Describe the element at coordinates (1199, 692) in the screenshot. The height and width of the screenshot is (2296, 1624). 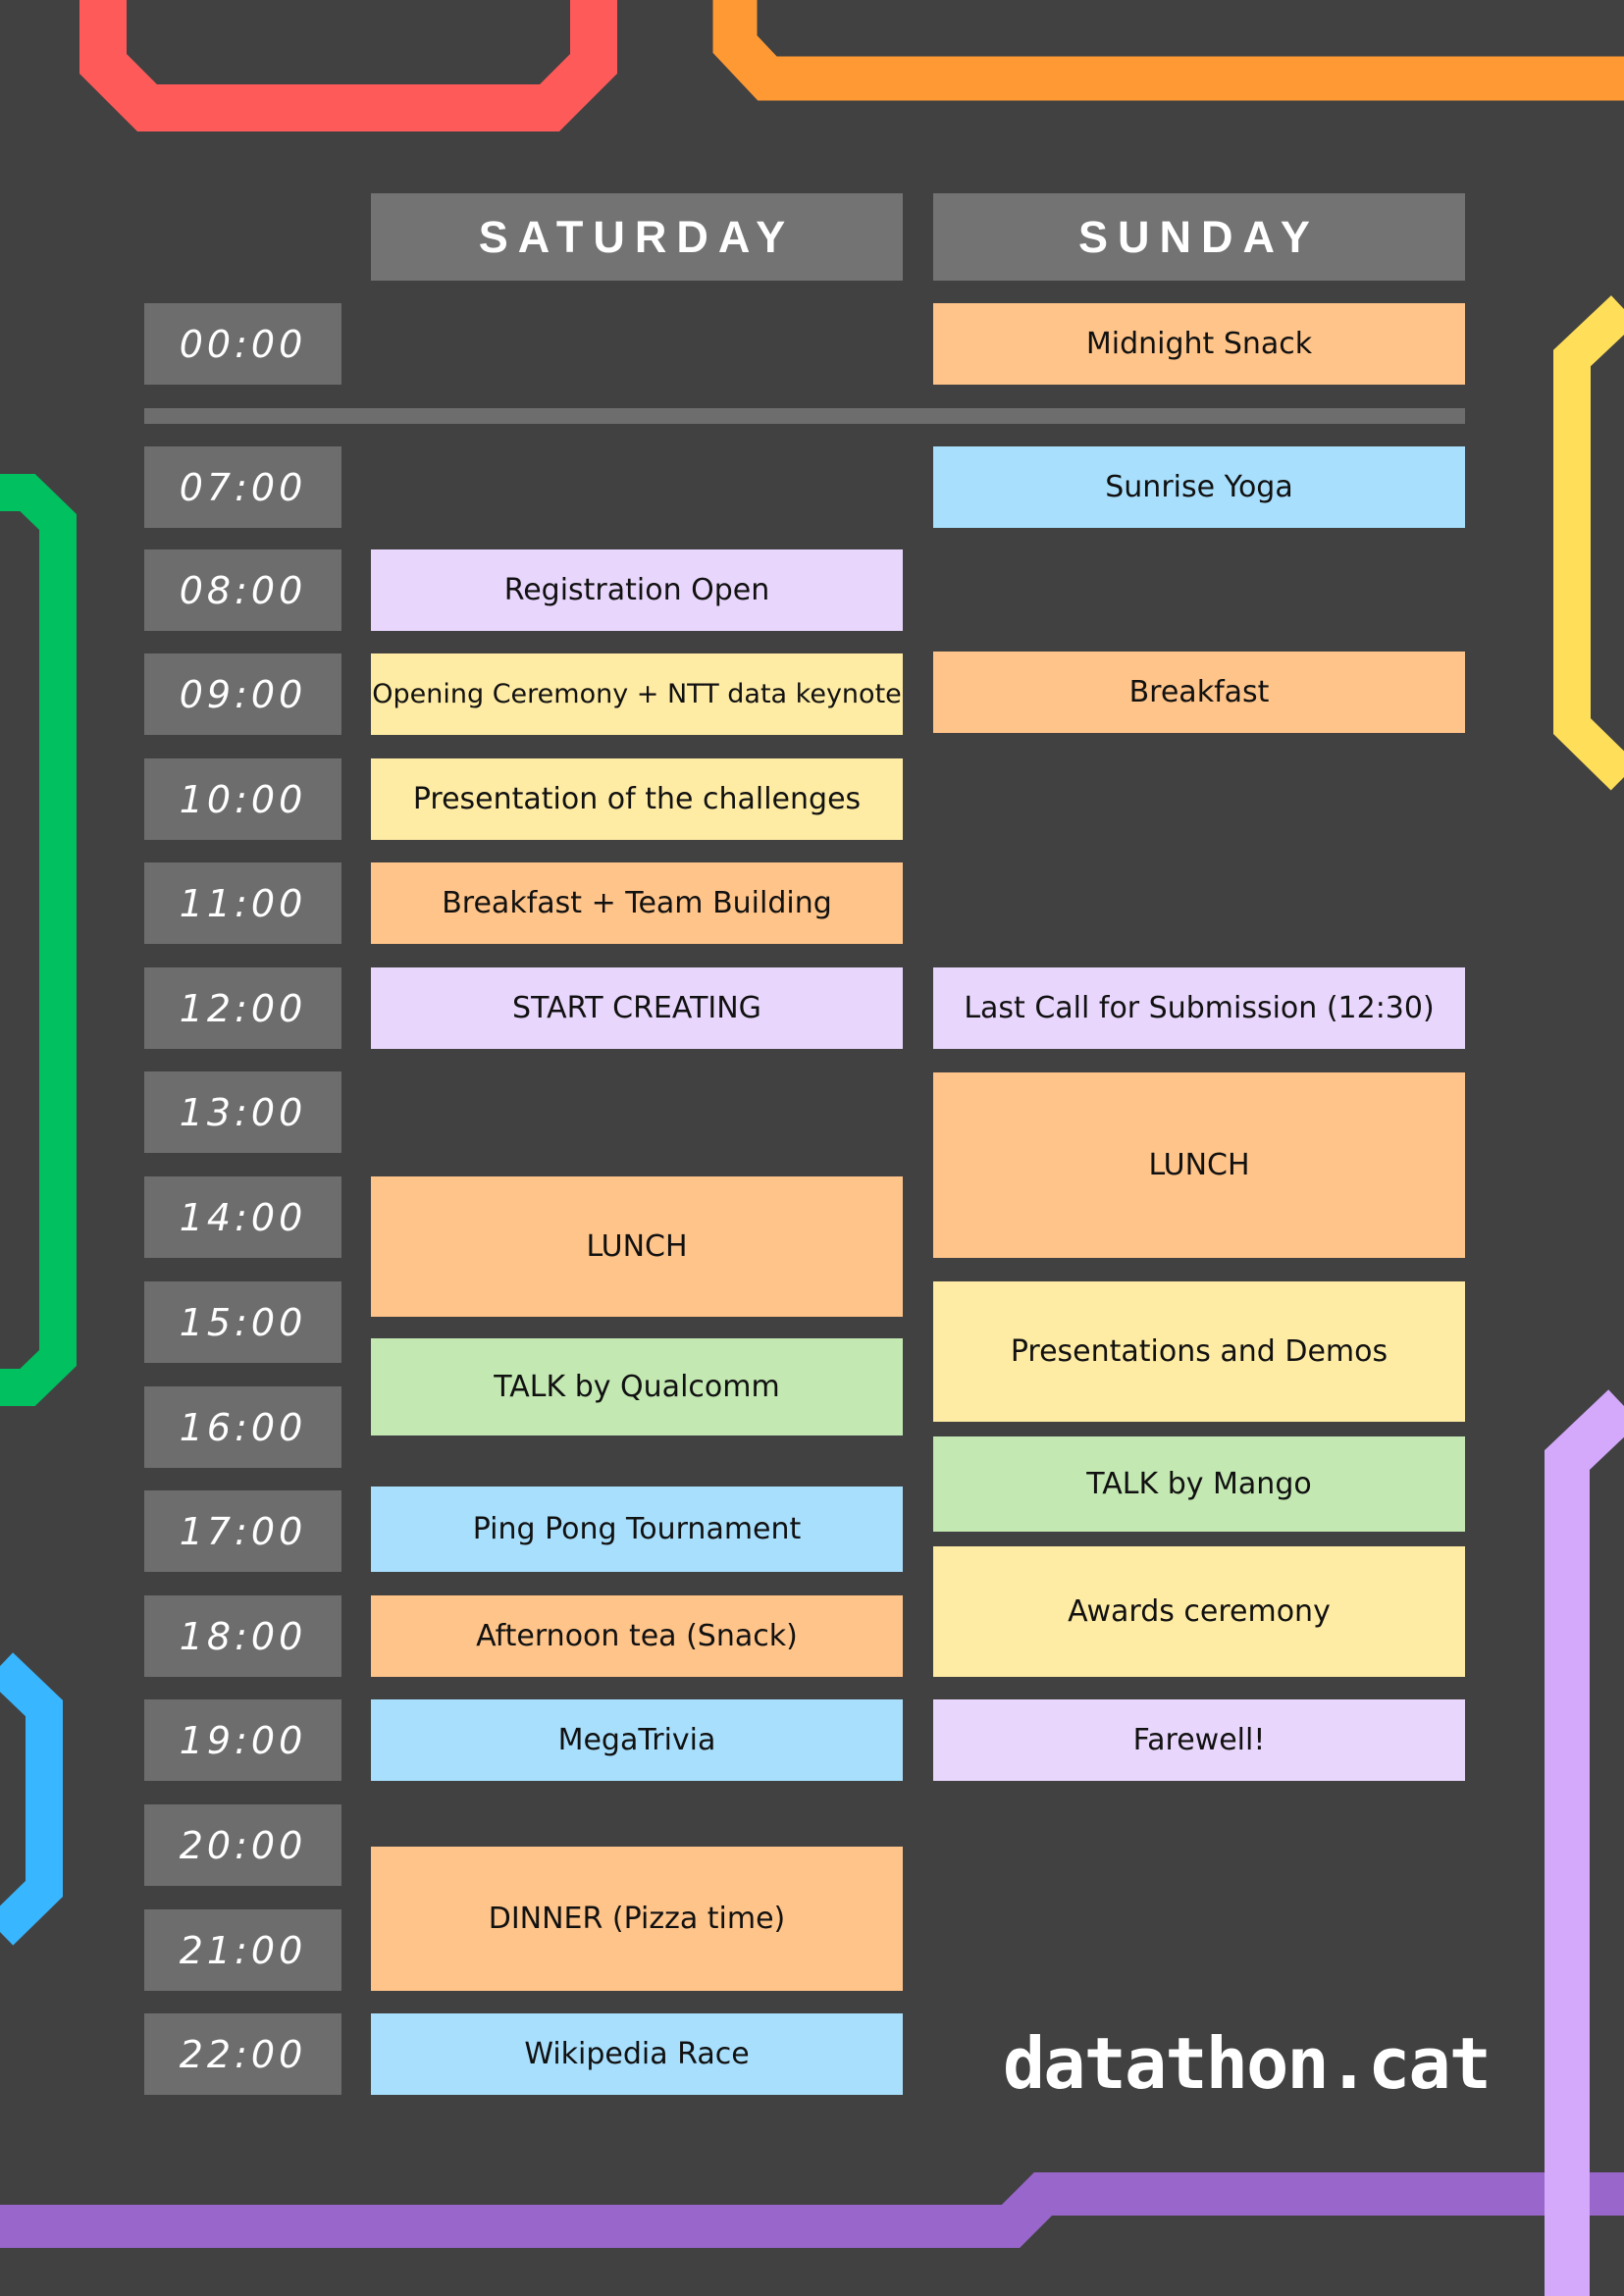
I see `sunday-event: Breakfast` at that location.